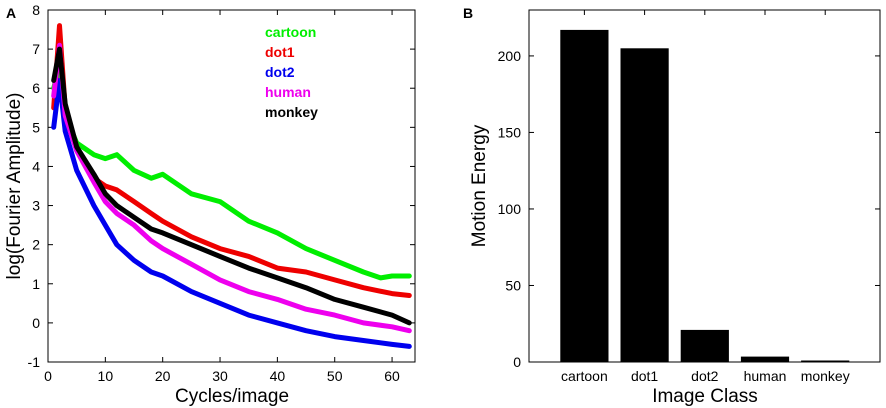  What do you see at coordinates (232, 396) in the screenshot?
I see `x-axis-label-a: Cycles/image` at bounding box center [232, 396].